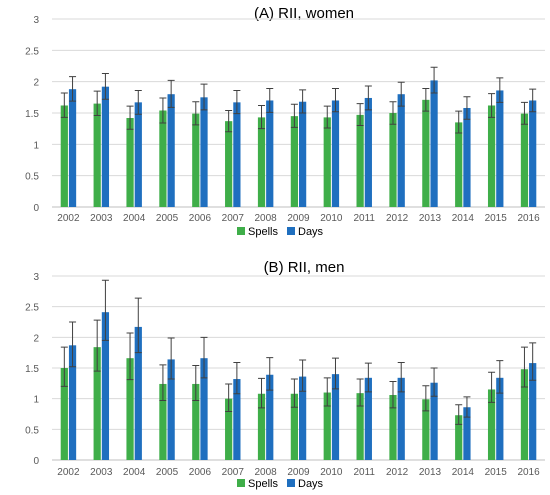 This screenshot has height=495, width=550. Describe the element at coordinates (368, 152) in the screenshot. I see `bar-days-2011` at that location.